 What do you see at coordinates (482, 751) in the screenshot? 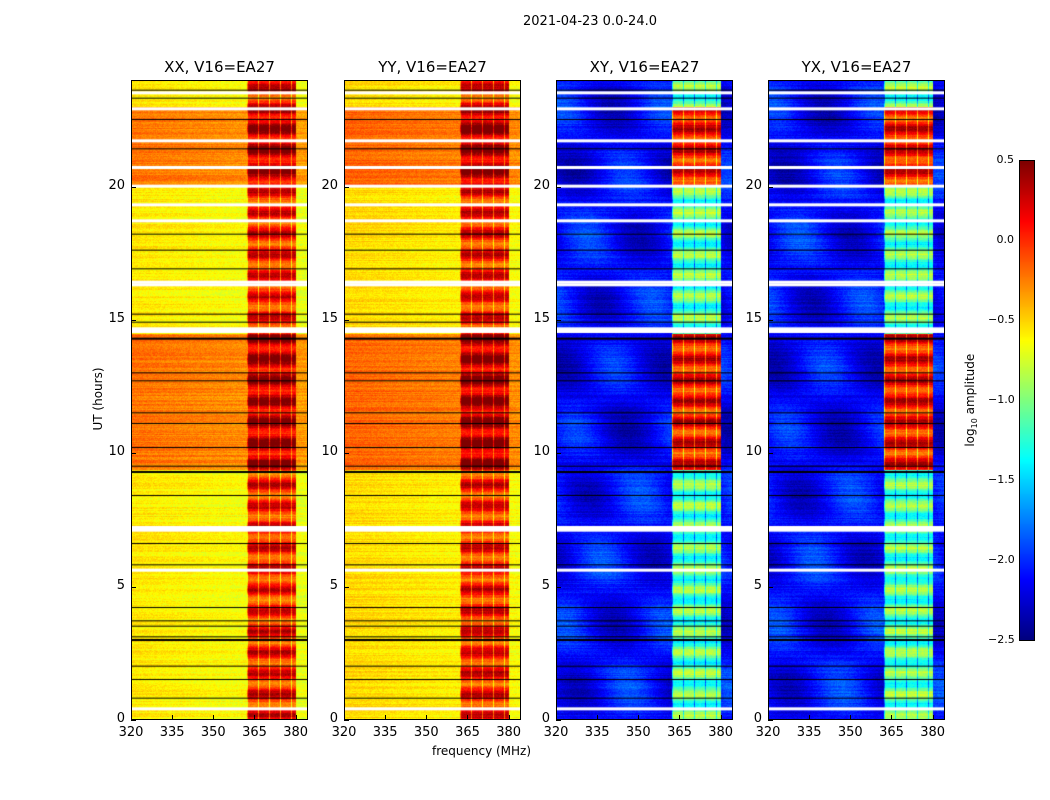
I see `x-axis-label: frequency (MHz)` at bounding box center [482, 751].